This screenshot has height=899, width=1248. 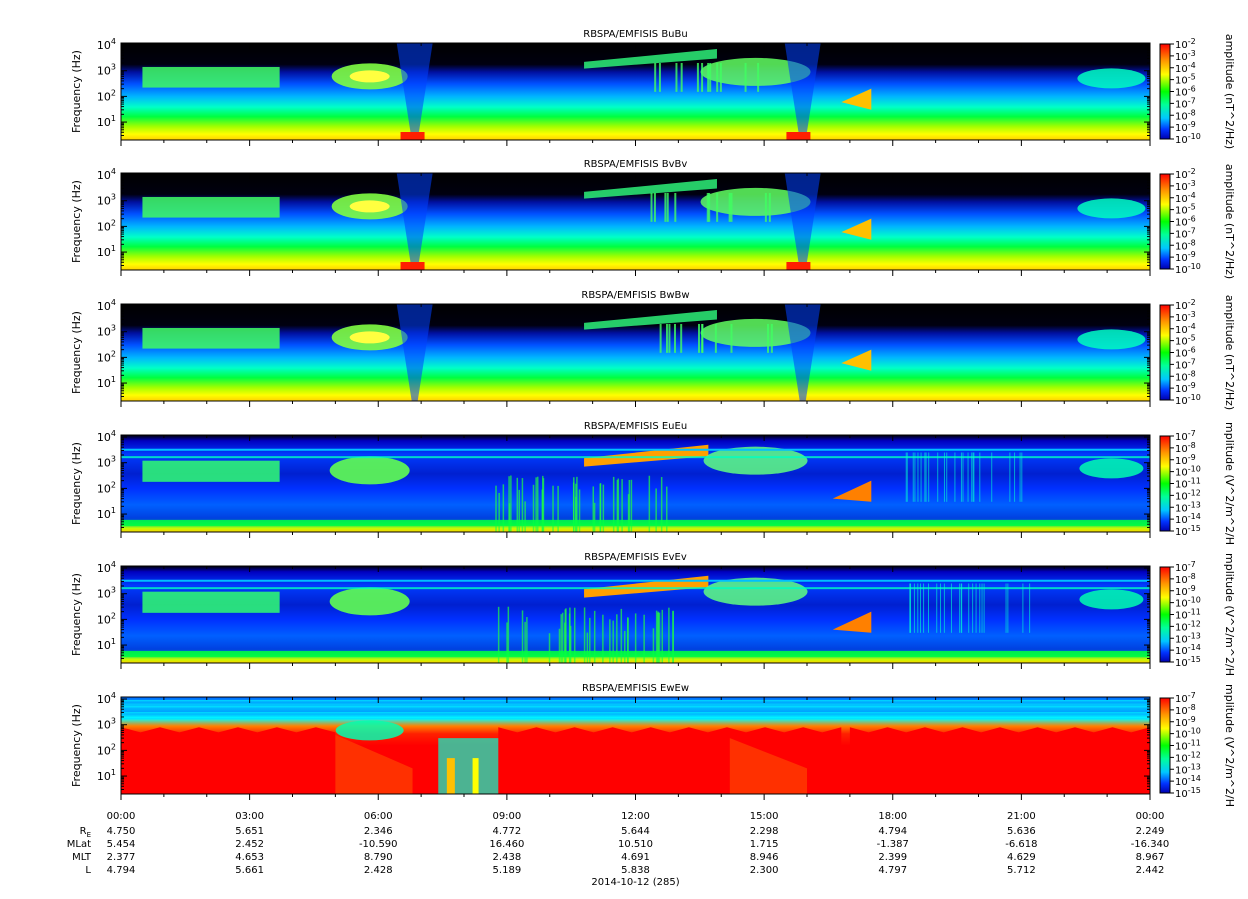 What do you see at coordinates (892, 816) in the screenshot?
I see `x-tick-label: 18:00` at bounding box center [892, 816].